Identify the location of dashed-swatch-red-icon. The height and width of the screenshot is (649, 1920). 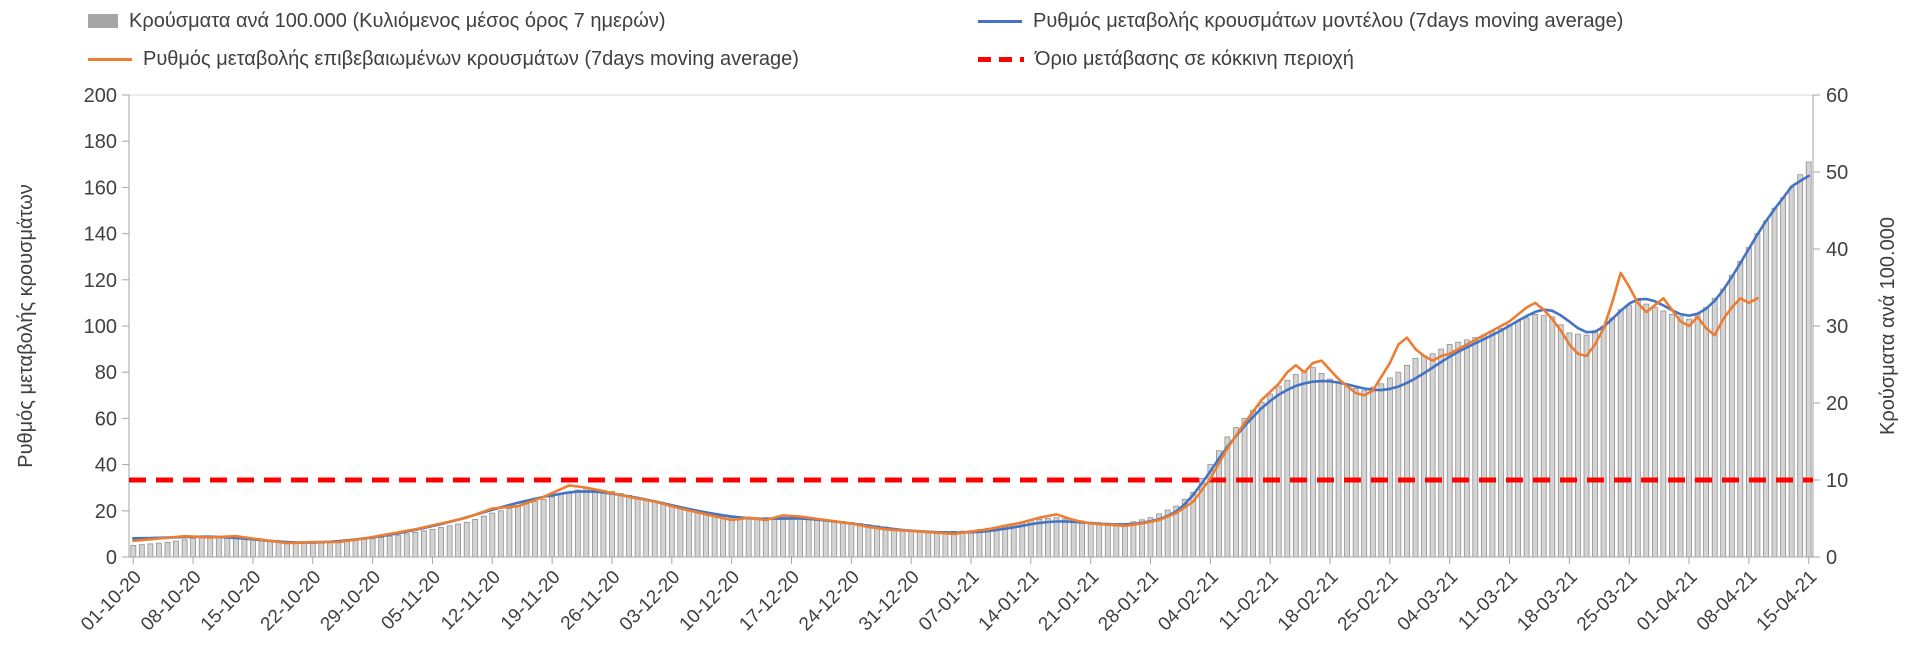
(1001, 59).